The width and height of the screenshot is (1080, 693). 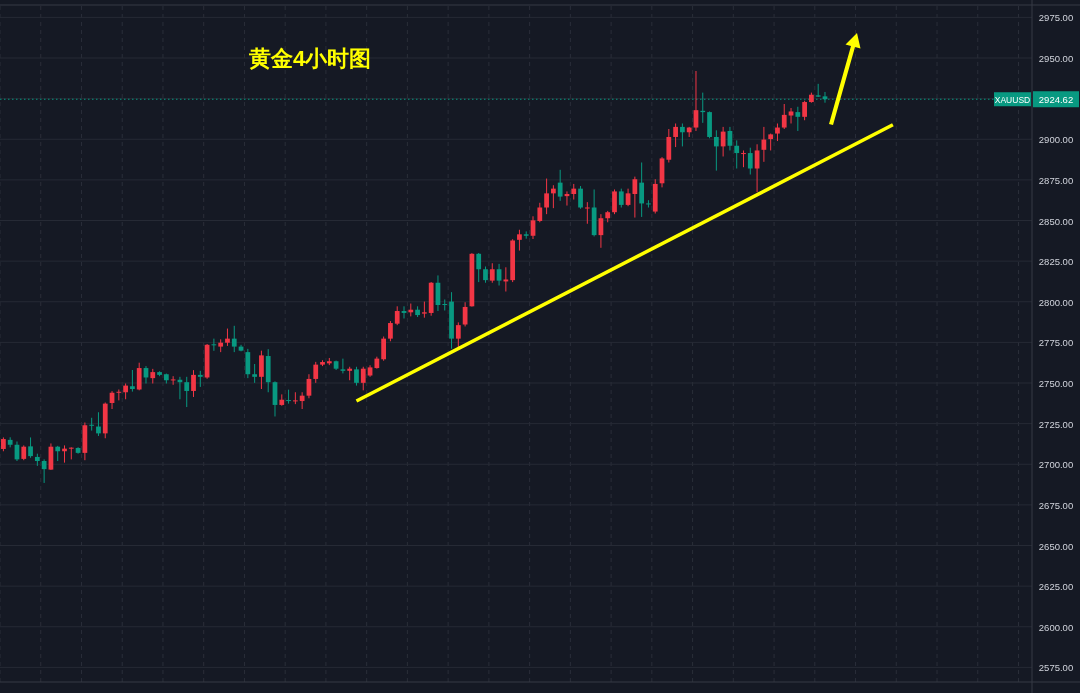 I want to click on y-tick-label: 2625.00, so click(x=1056, y=587).